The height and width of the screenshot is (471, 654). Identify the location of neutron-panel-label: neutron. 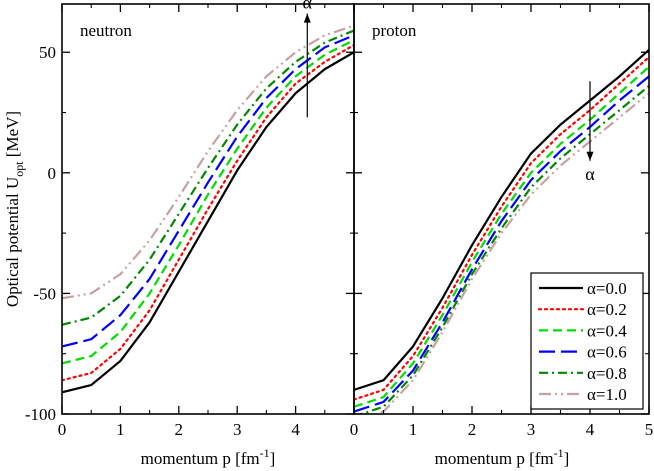
(106, 30).